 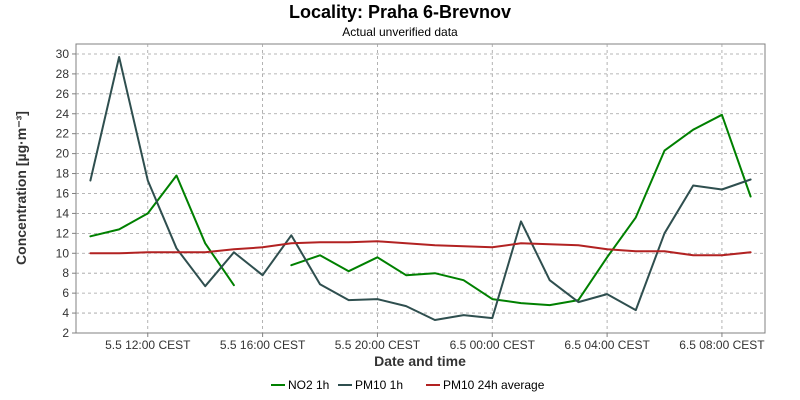 I want to click on y-tick-label: 4, so click(x=65, y=313).